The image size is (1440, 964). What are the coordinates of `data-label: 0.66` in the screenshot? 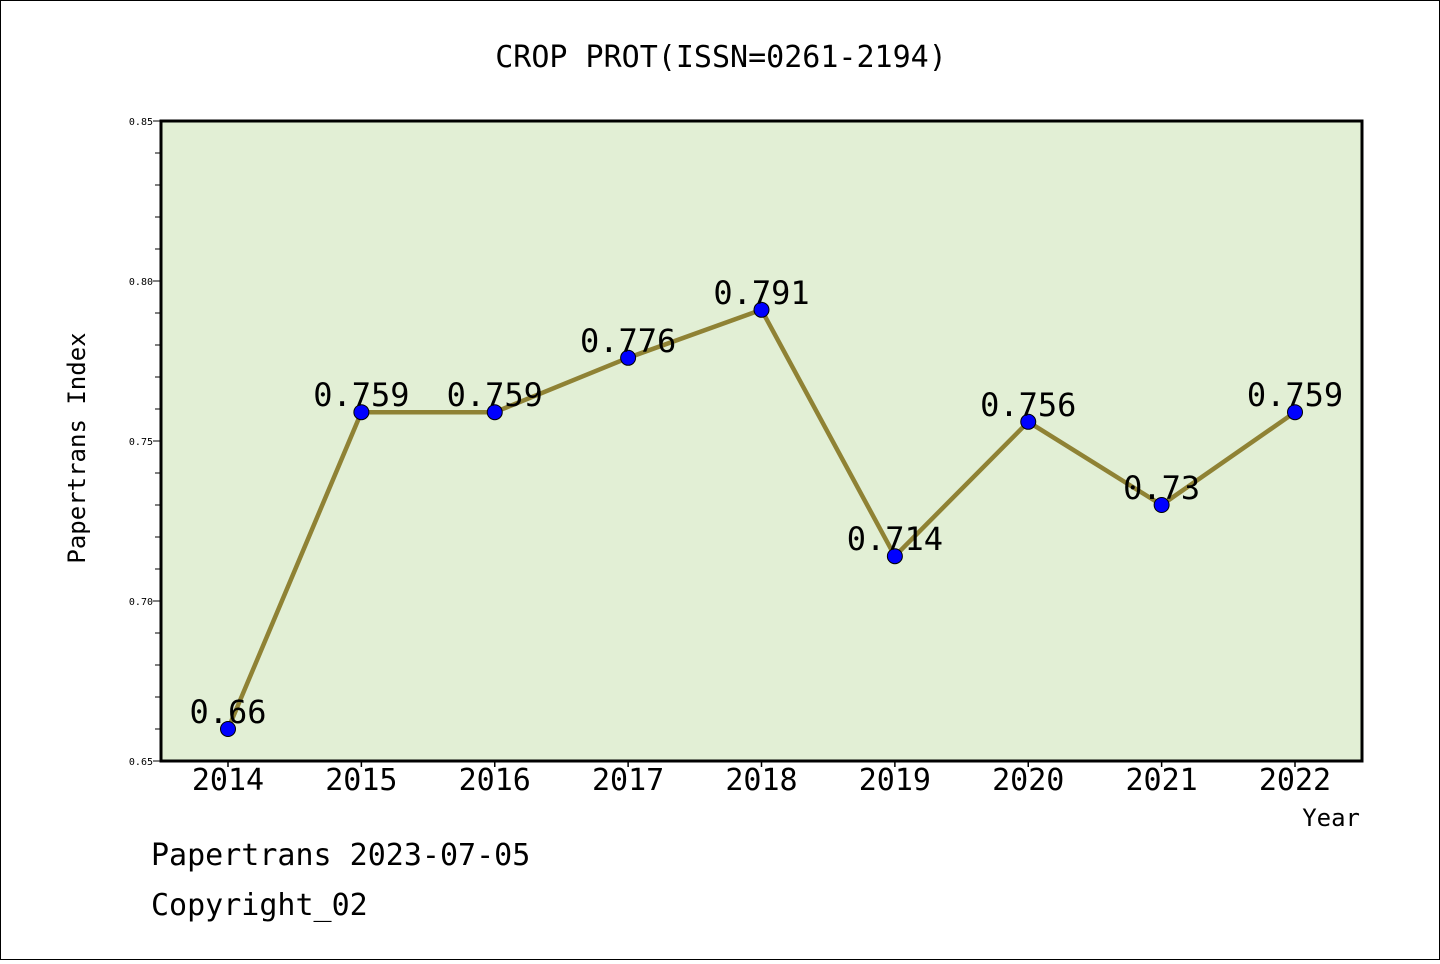 It's located at (227, 712).